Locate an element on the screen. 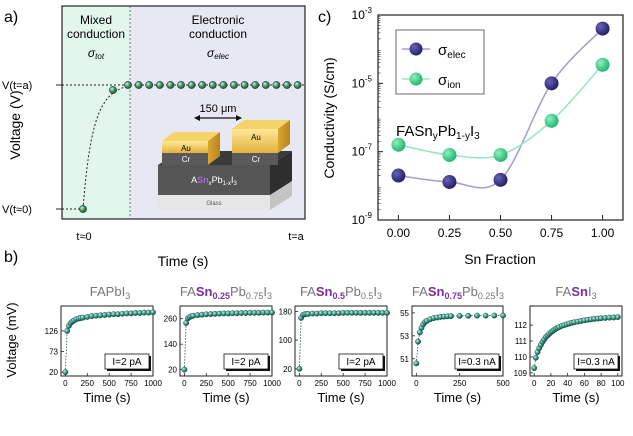 The image size is (633, 436). panel-a-xlabel: Time (s) is located at coordinates (183, 261).